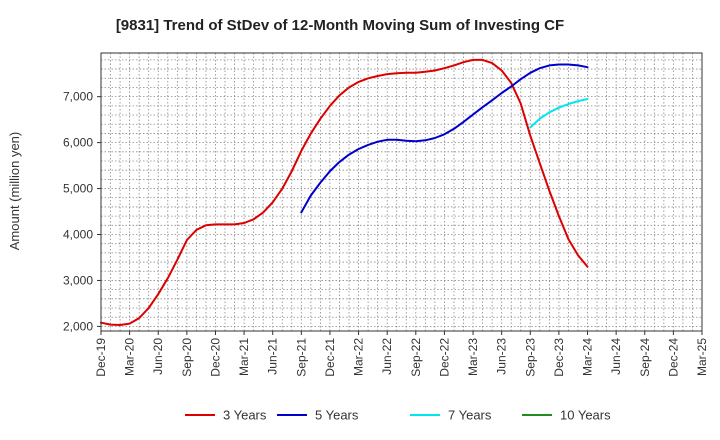  What do you see at coordinates (330, 357) in the screenshot?
I see `x-tick-label: Dec-21` at bounding box center [330, 357].